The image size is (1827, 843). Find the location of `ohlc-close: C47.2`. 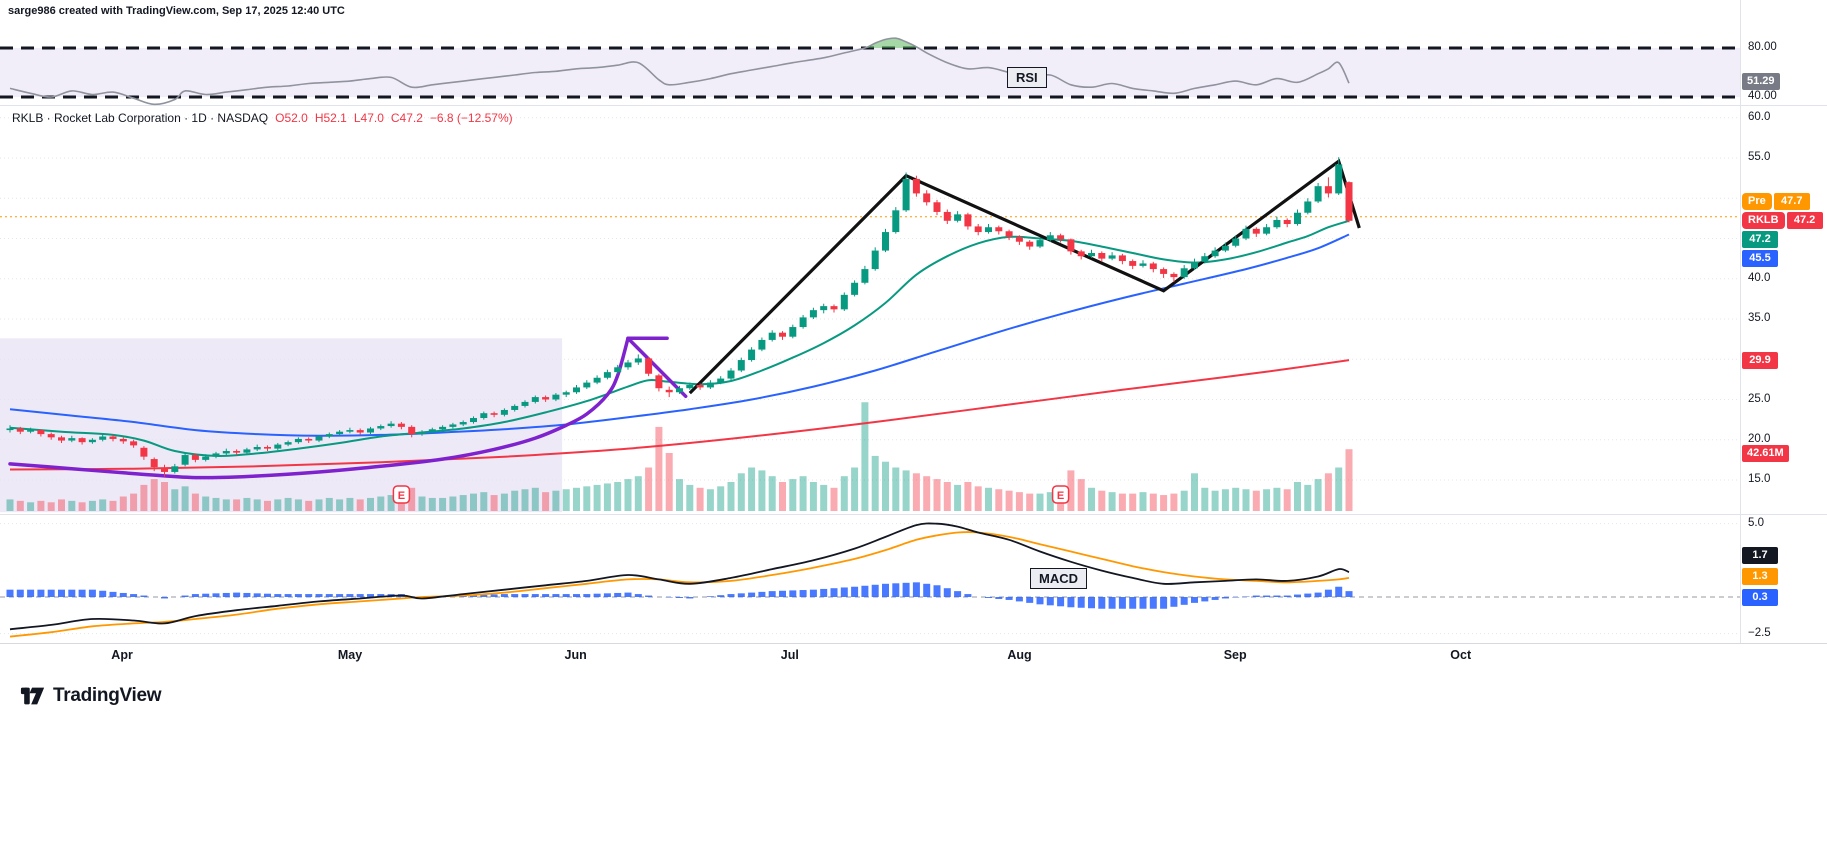

ohlc-close: C47.2 is located at coordinates (406, 118).